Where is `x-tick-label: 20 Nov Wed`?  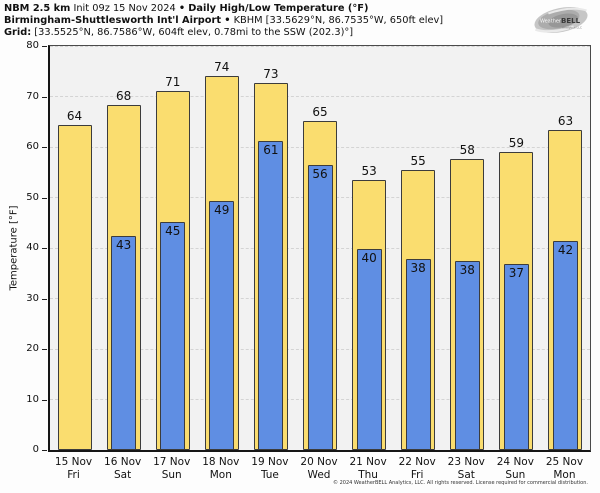
x-tick-label: 20 Nov Wed is located at coordinates (319, 469).